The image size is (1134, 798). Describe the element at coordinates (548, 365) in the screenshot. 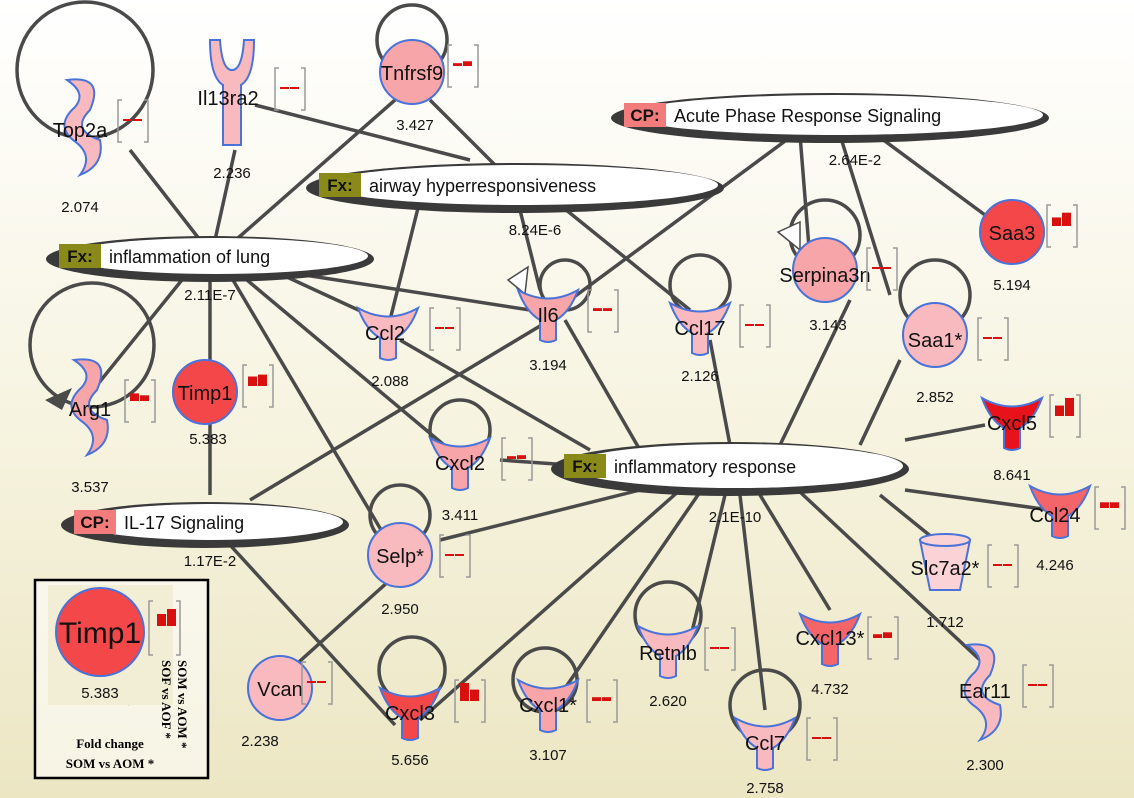

I see `gene-value: 3.194` at that location.